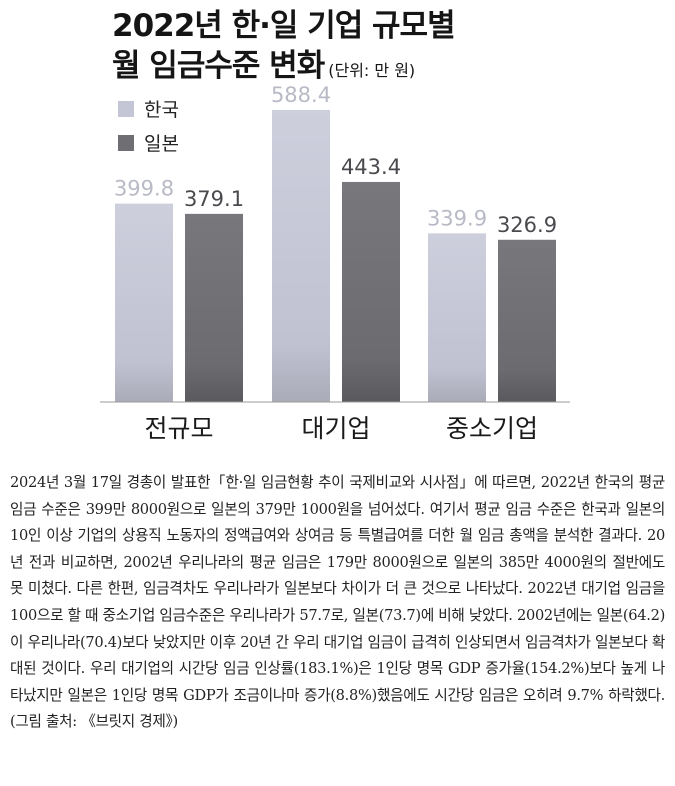 This screenshot has width=675, height=786. What do you see at coordinates (457, 317) in the screenshot?
I see `bar-한국-중소기업` at bounding box center [457, 317].